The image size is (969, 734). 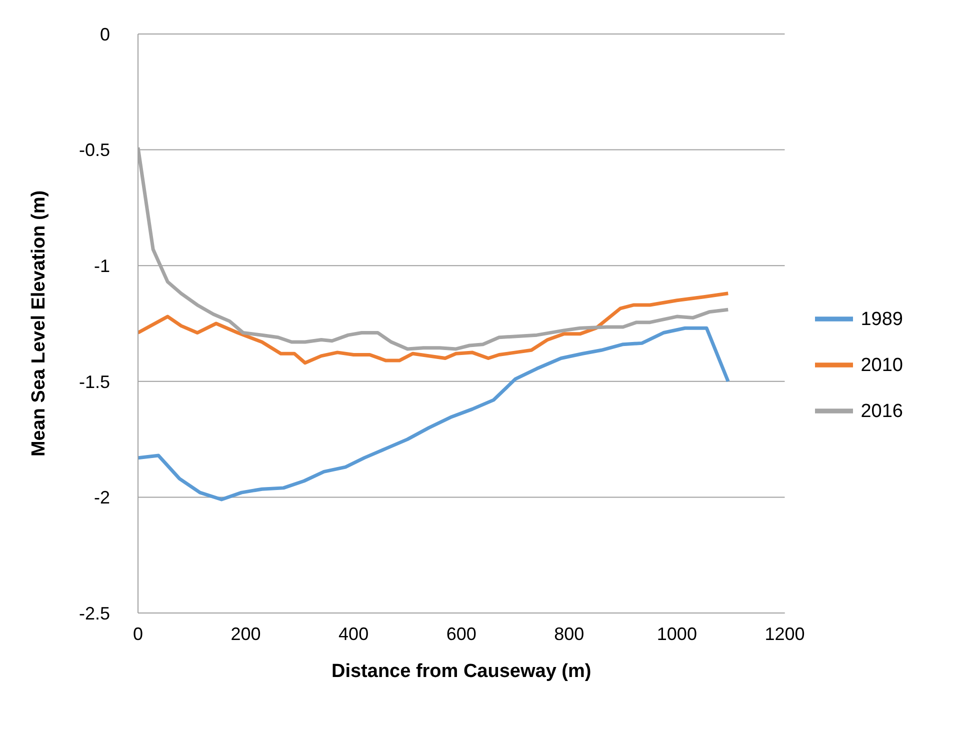 What do you see at coordinates (784, 634) in the screenshot?
I see `x-tick-label: 1200` at bounding box center [784, 634].